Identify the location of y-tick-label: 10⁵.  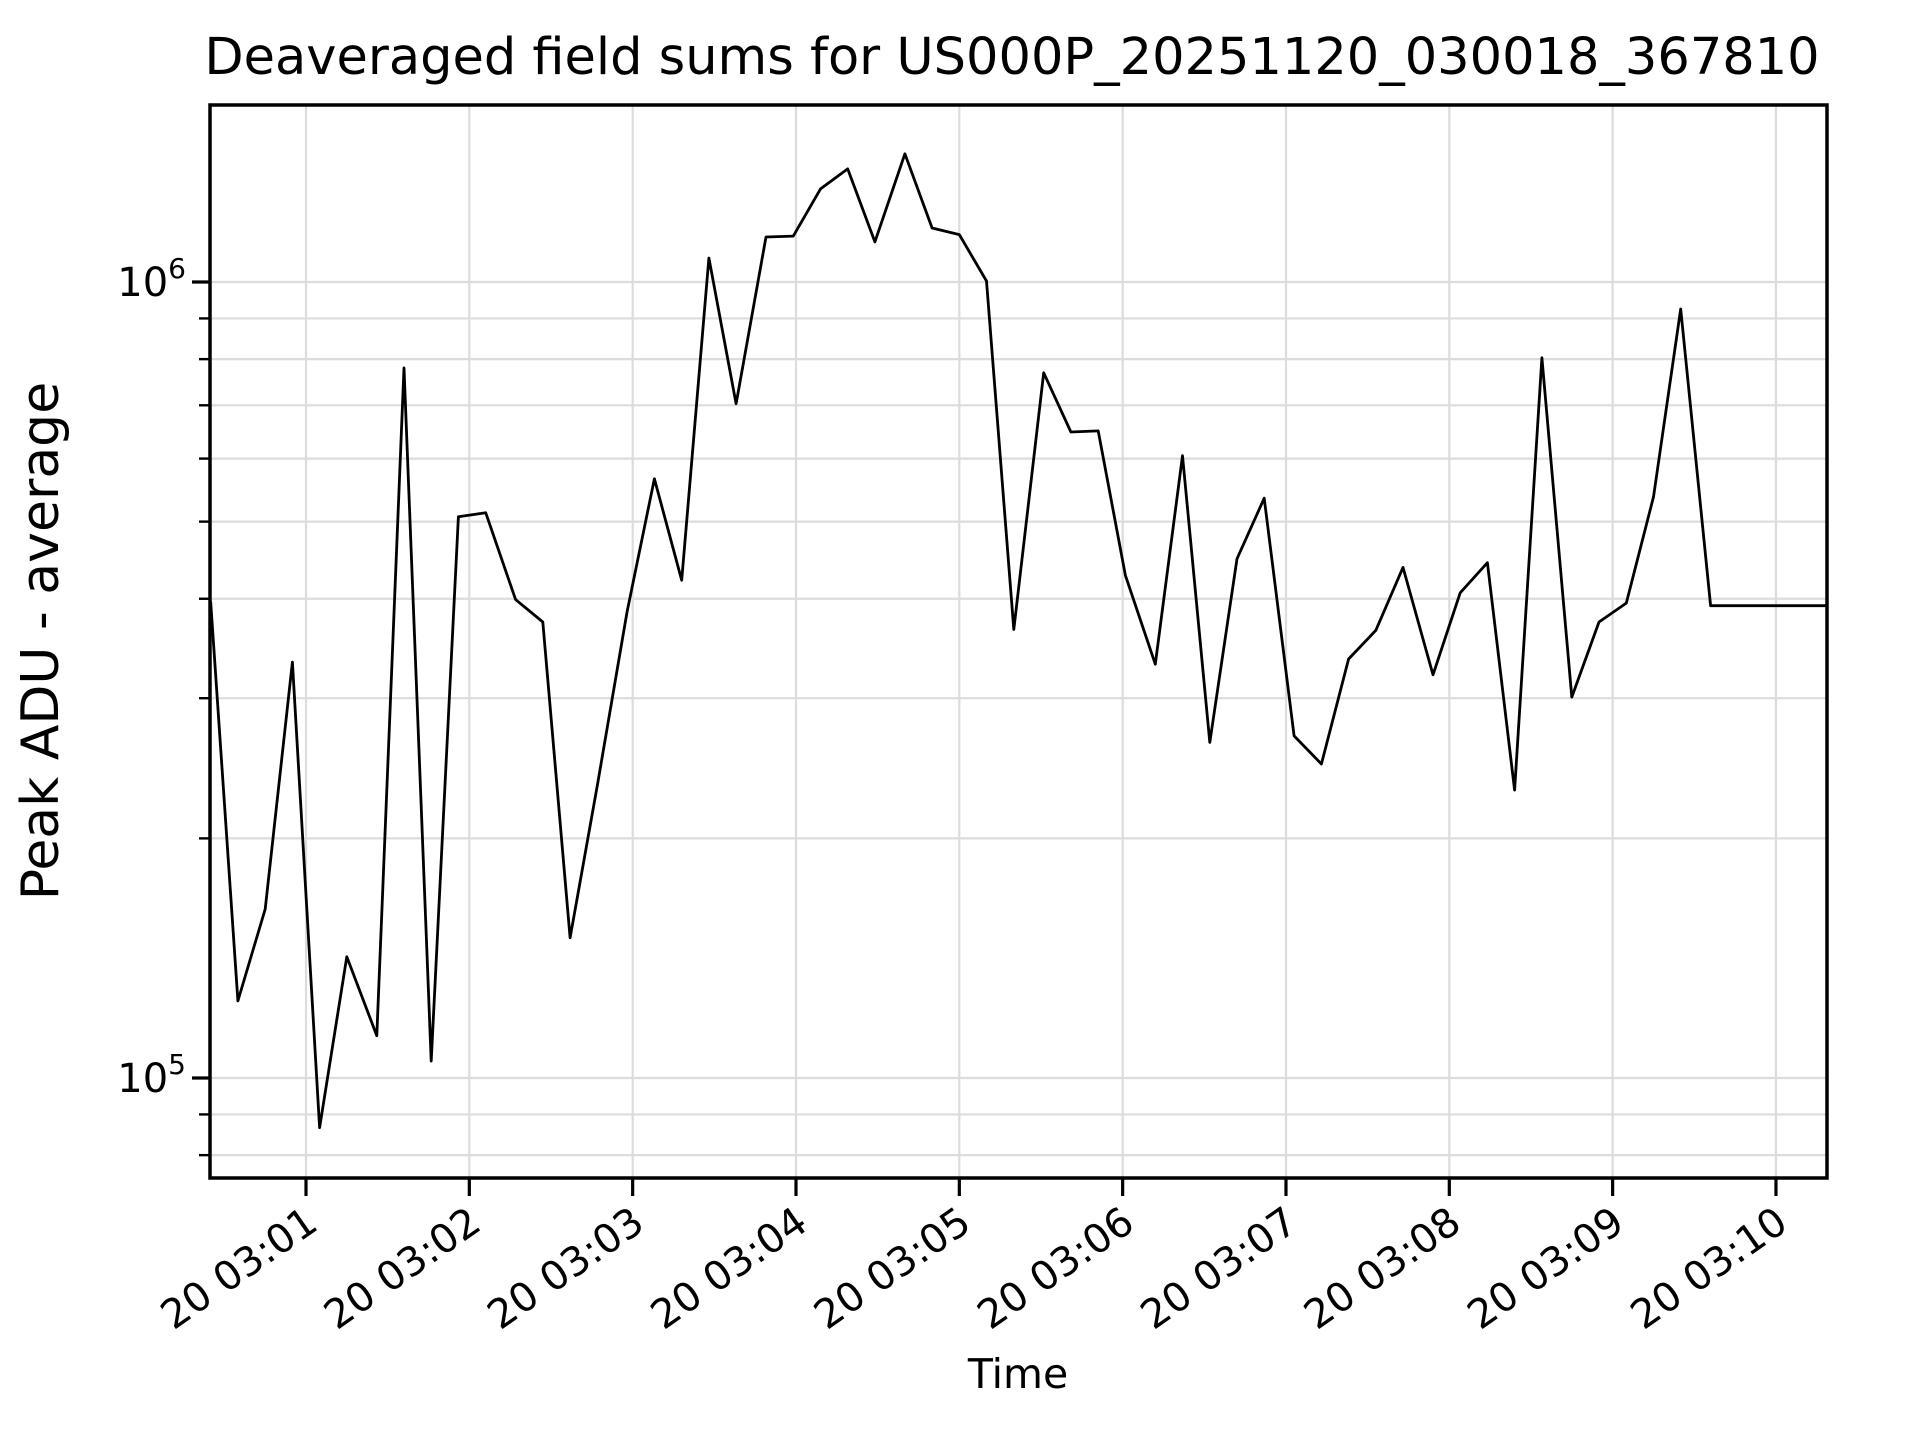
(151, 1075).